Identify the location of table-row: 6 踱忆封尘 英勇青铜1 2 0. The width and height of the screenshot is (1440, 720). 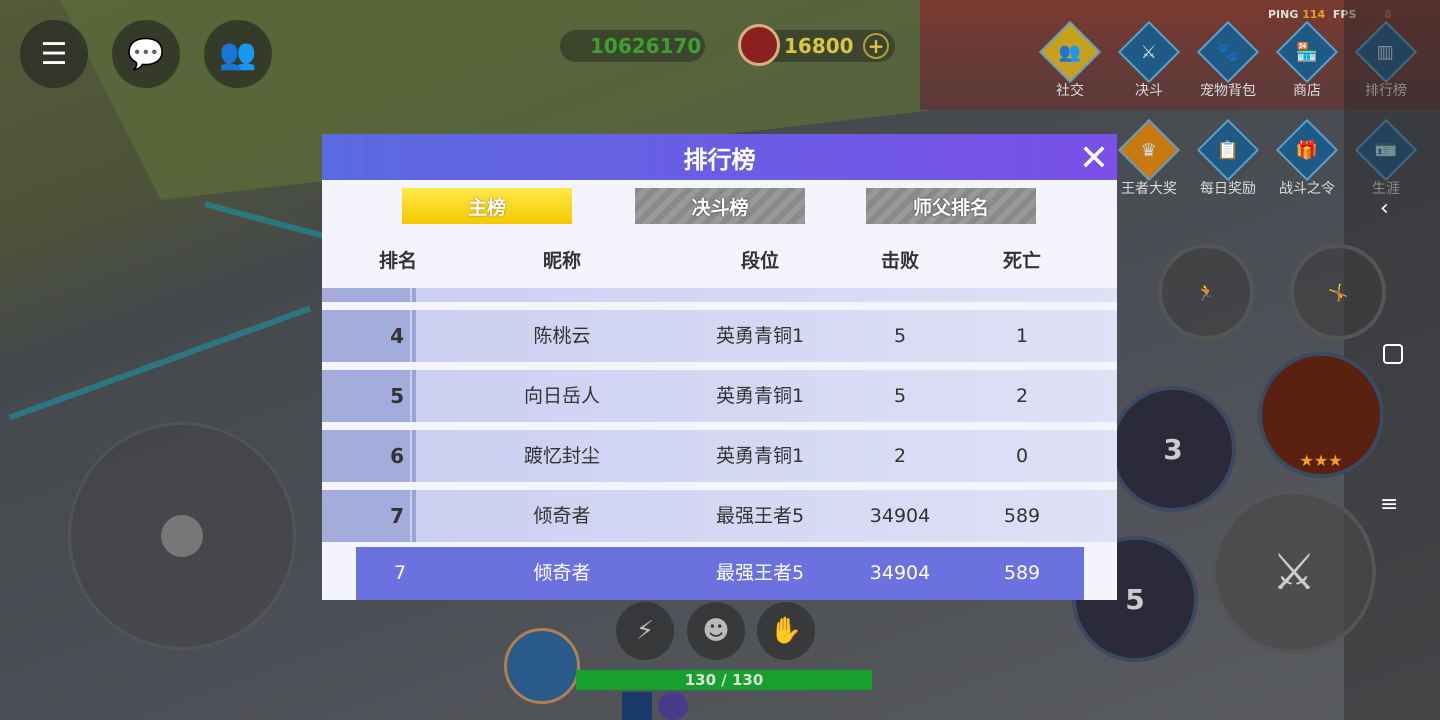
(719, 456).